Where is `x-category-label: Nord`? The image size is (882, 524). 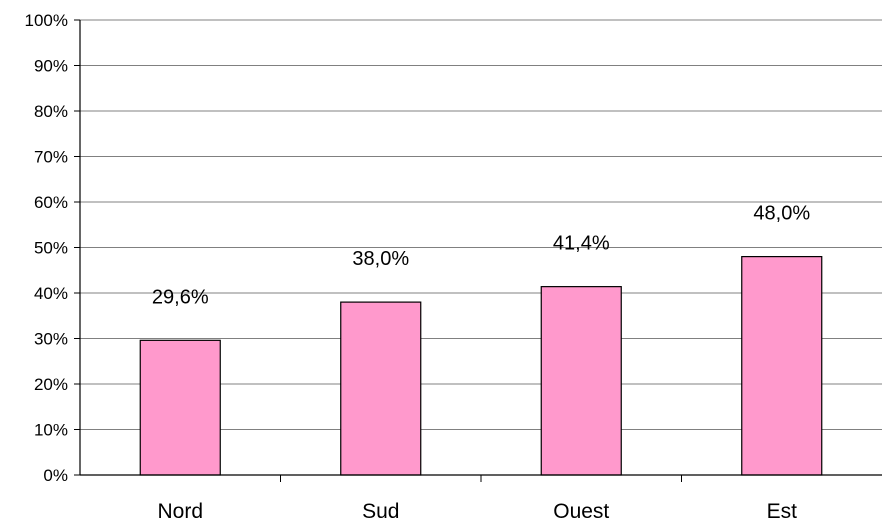 x-category-label: Nord is located at coordinates (180, 511).